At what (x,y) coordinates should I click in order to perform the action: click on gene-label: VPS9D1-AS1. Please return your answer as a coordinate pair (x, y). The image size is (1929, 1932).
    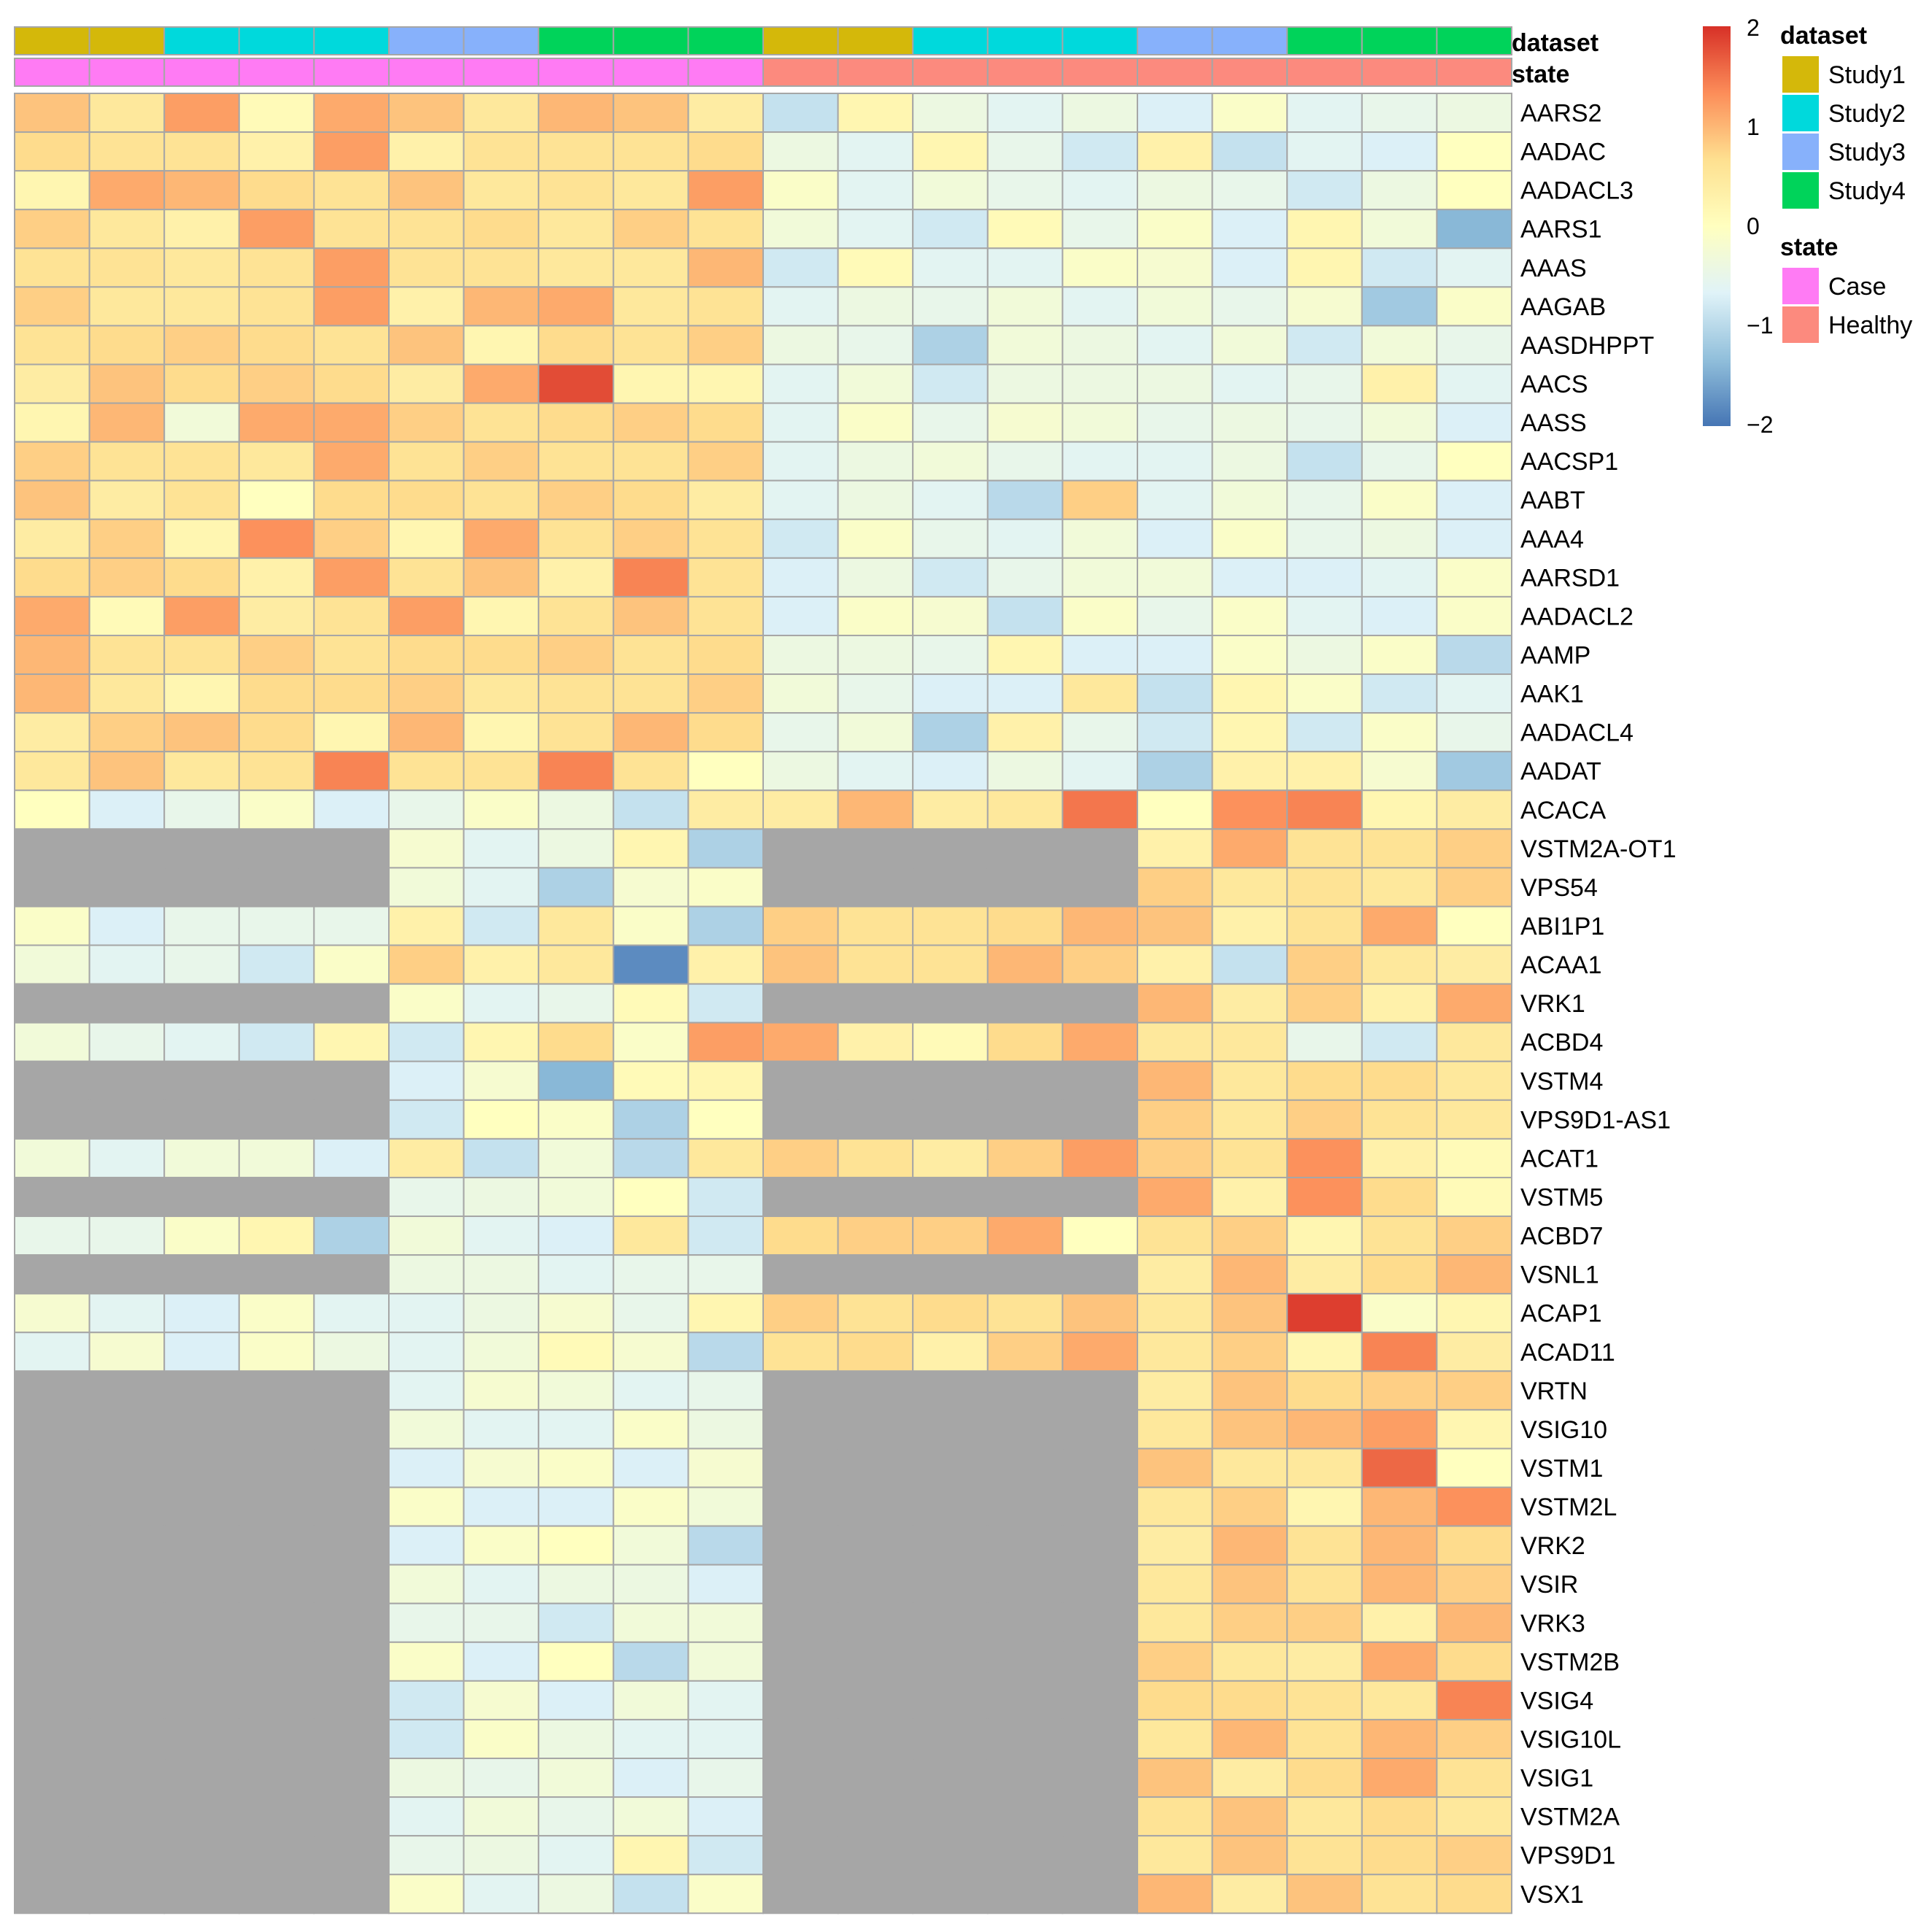
    Looking at the image, I should click on (1595, 1120).